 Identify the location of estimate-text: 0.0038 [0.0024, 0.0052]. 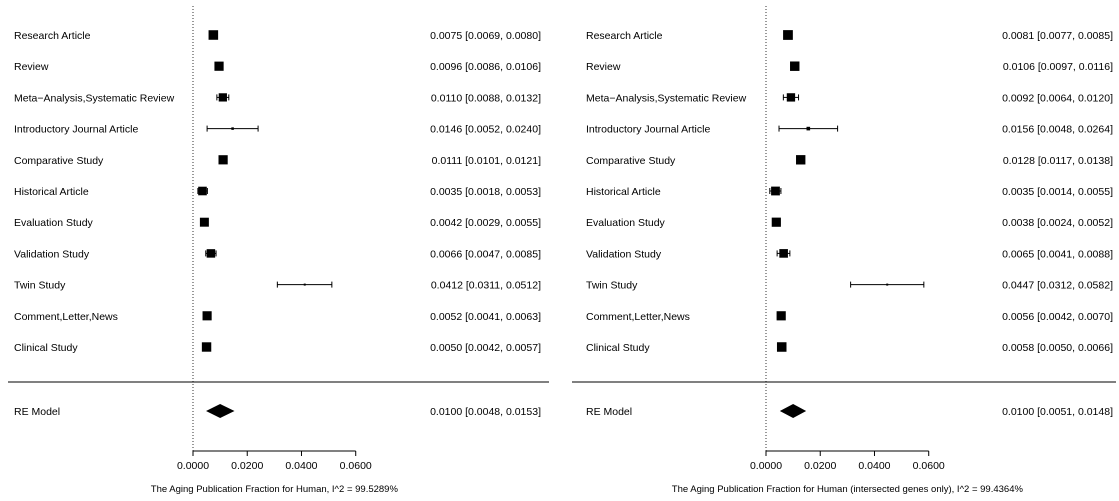
(1057, 223).